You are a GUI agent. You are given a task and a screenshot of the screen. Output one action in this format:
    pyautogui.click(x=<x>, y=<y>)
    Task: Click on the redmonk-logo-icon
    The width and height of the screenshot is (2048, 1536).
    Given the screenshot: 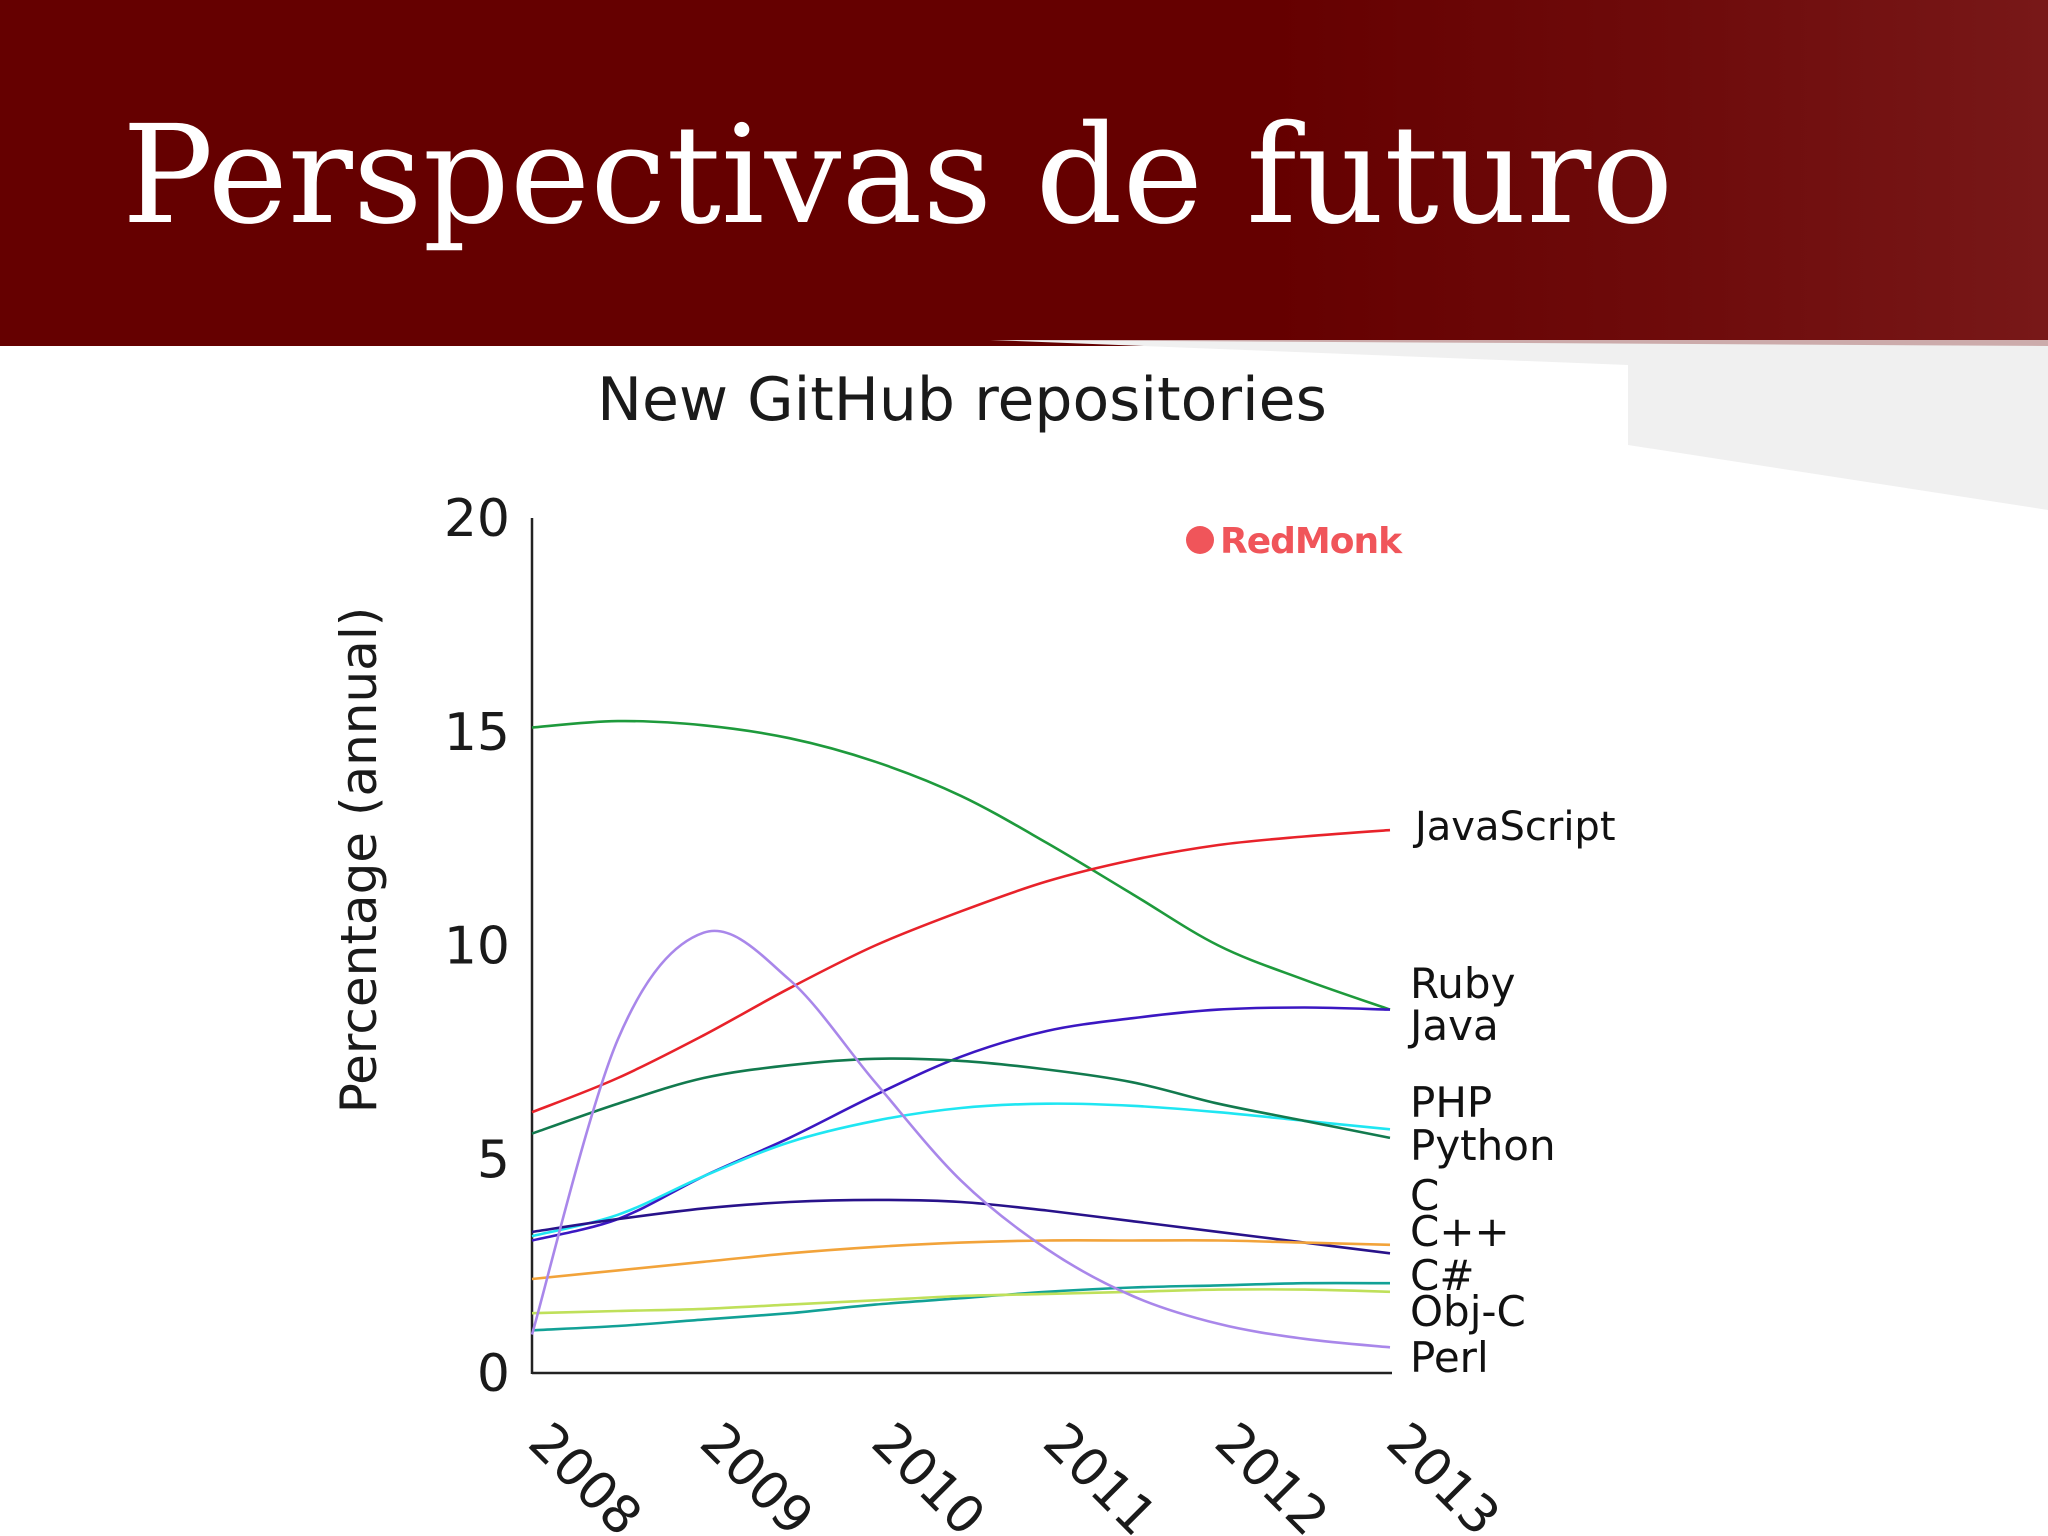 What is the action you would take?
    pyautogui.click(x=1200, y=540)
    